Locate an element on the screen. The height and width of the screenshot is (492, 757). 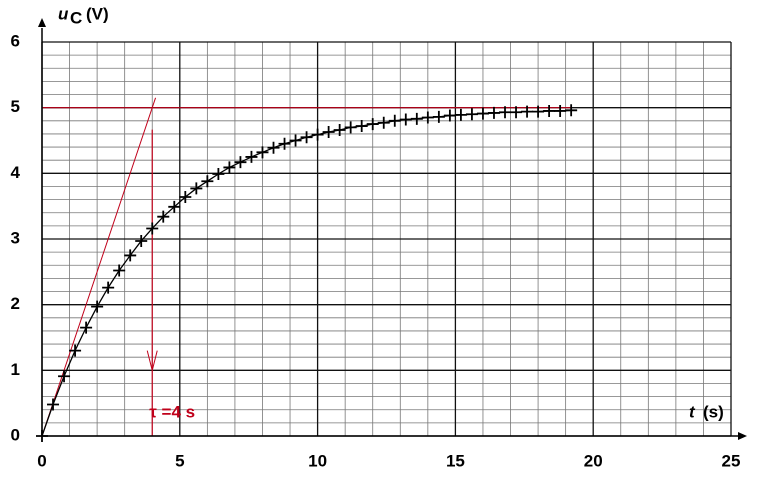
y-axis-arrow is located at coordinates (42, 22).